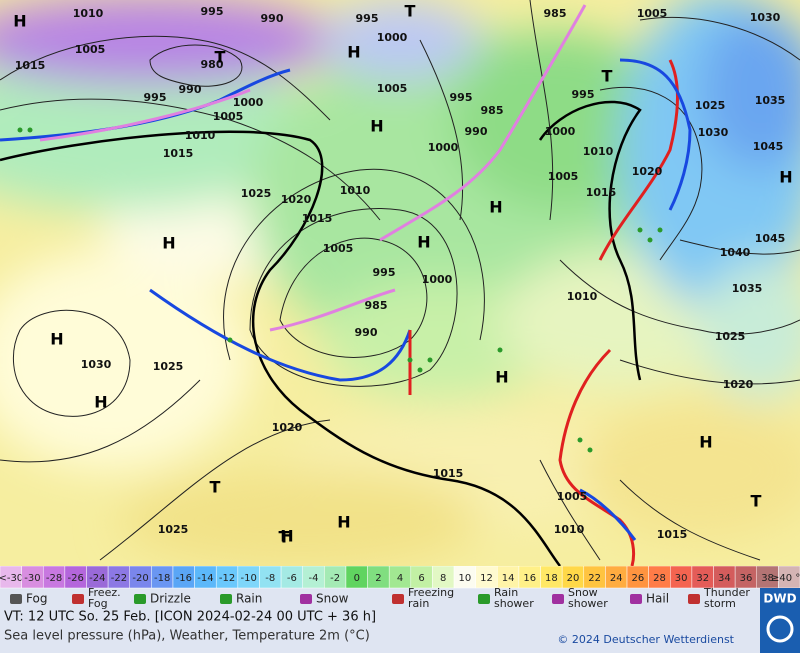  I want to click on logo-text: DWD, so click(779, 599).